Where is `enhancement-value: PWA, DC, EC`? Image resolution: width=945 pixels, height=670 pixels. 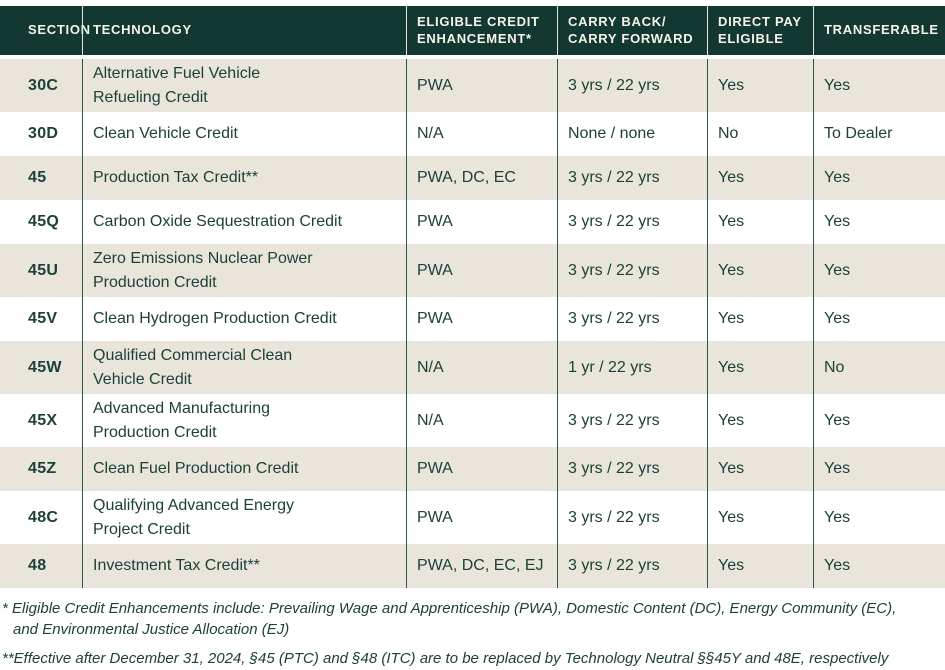
enhancement-value: PWA, DC, EC is located at coordinates (466, 177).